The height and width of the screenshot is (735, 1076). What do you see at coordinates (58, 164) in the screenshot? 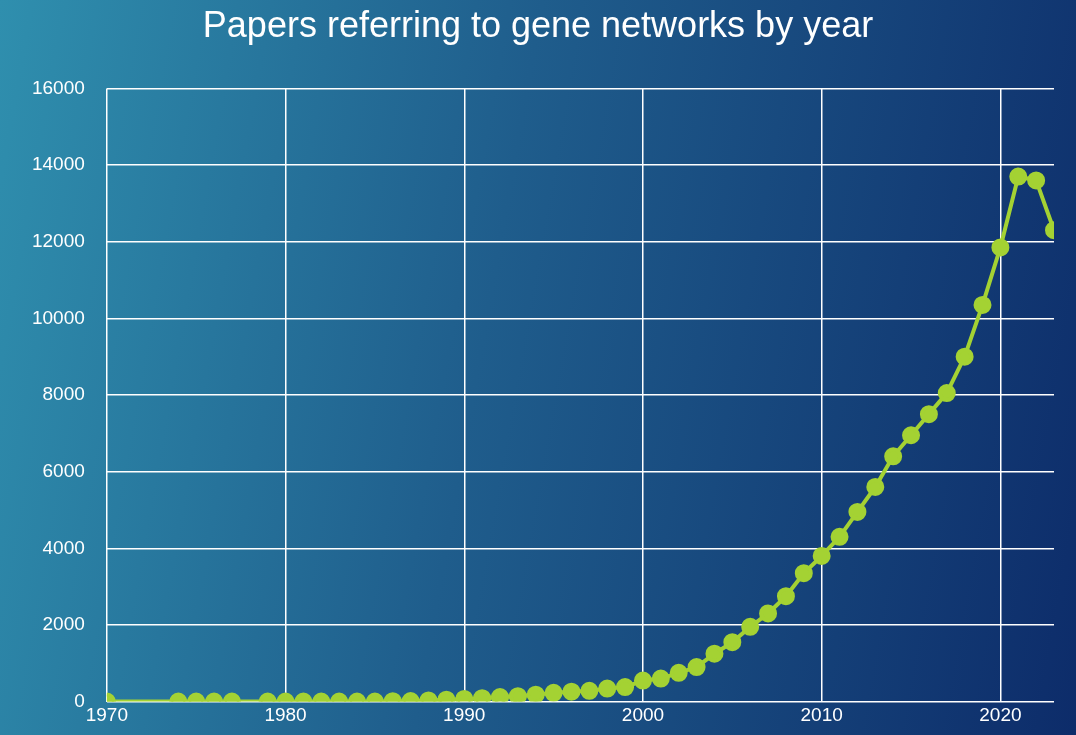
I see `y-tick-label: 14000` at bounding box center [58, 164].